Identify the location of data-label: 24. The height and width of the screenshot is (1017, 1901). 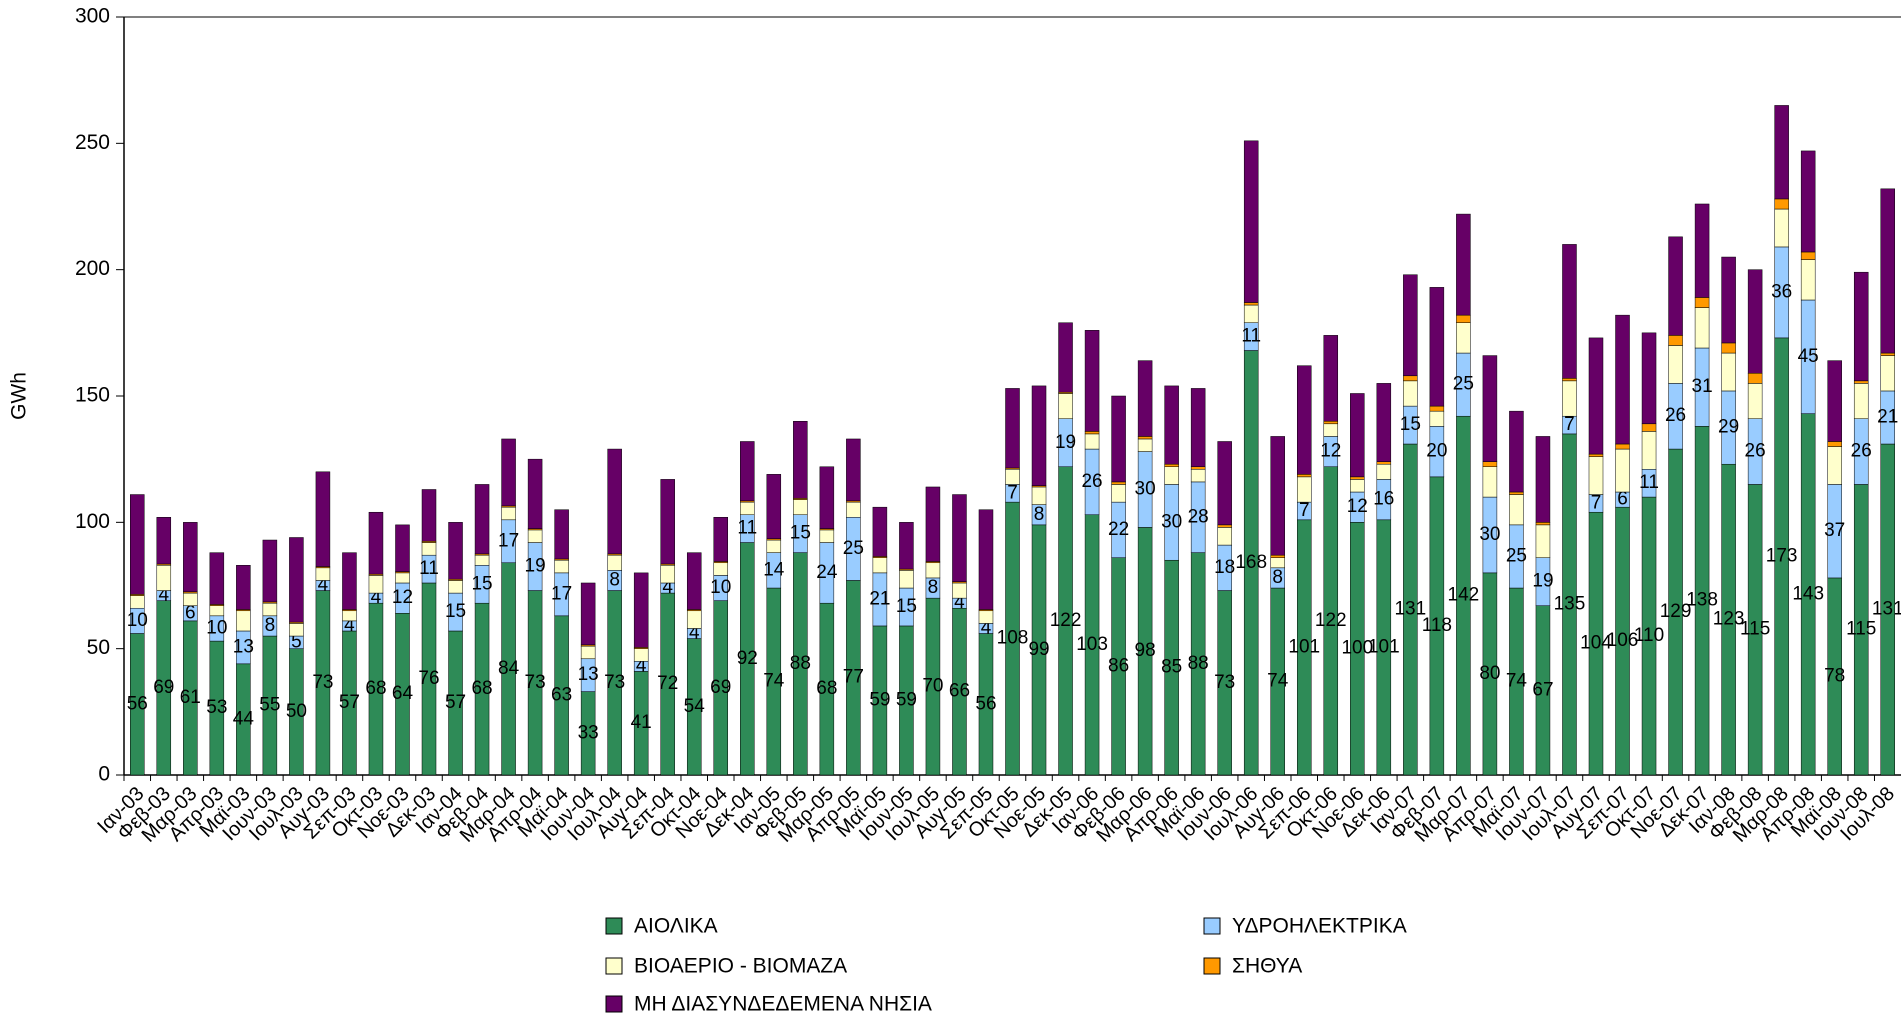
(827, 572).